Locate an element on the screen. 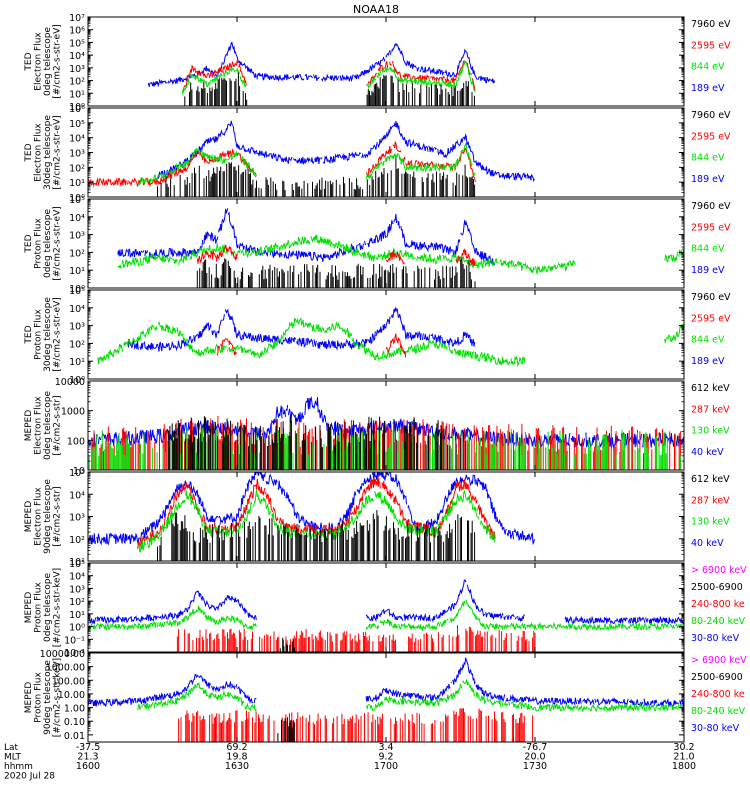  x-tick-mlt: 9.2 is located at coordinates (385, 757).